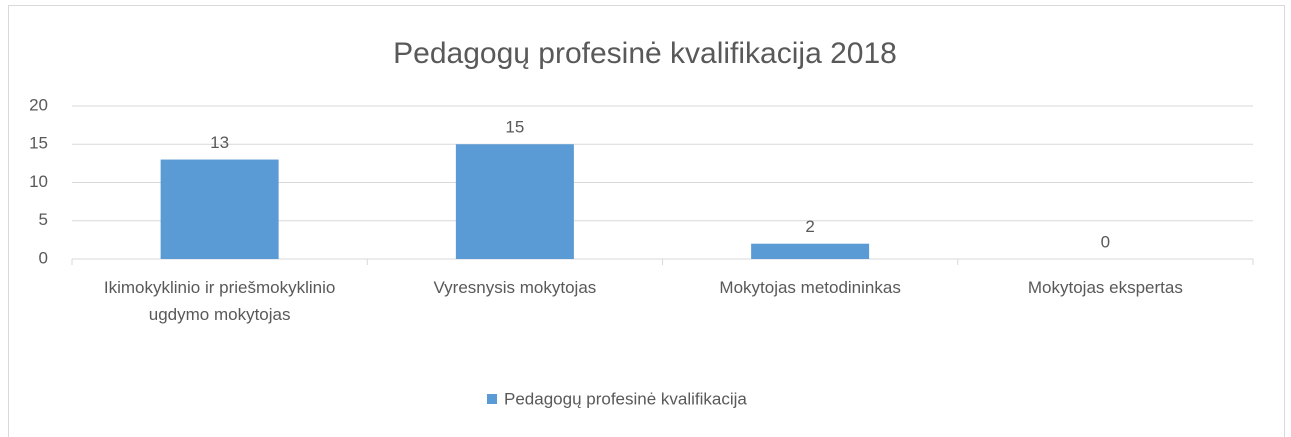 The width and height of the screenshot is (1291, 437). Describe the element at coordinates (38, 143) in the screenshot. I see `y-tick-label: 15` at that location.